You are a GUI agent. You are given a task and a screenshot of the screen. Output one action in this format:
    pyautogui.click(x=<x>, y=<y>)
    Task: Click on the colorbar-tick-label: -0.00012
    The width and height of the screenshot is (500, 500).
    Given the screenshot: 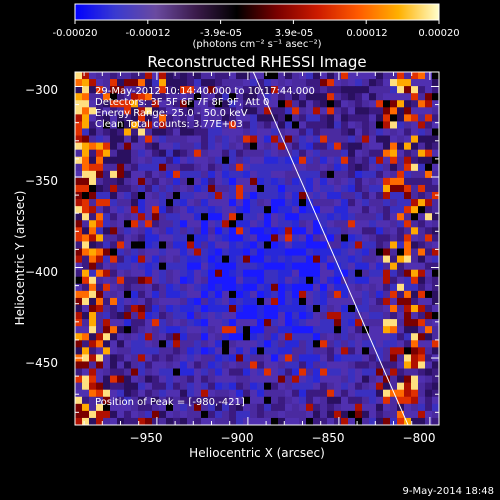 What is the action you would take?
    pyautogui.click(x=148, y=33)
    